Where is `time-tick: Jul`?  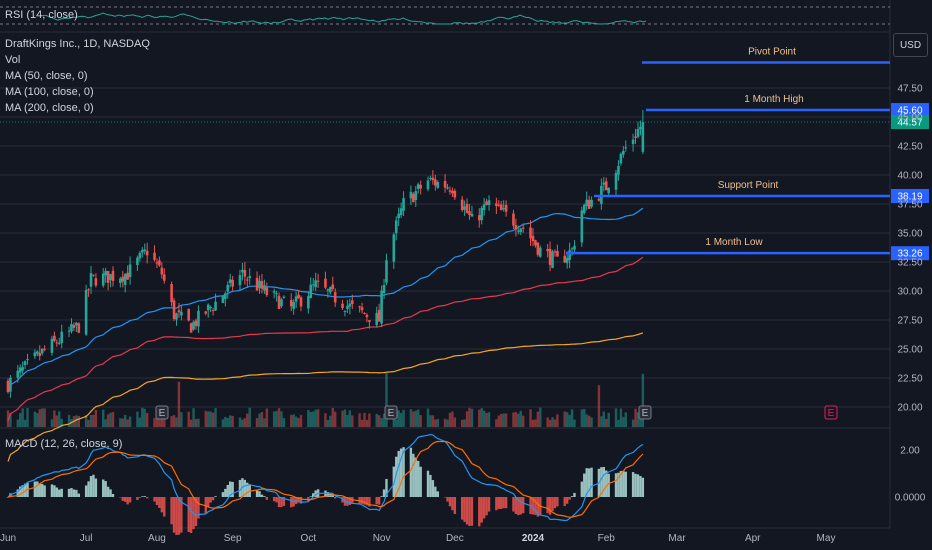 time-tick: Jul is located at coordinates (86, 538).